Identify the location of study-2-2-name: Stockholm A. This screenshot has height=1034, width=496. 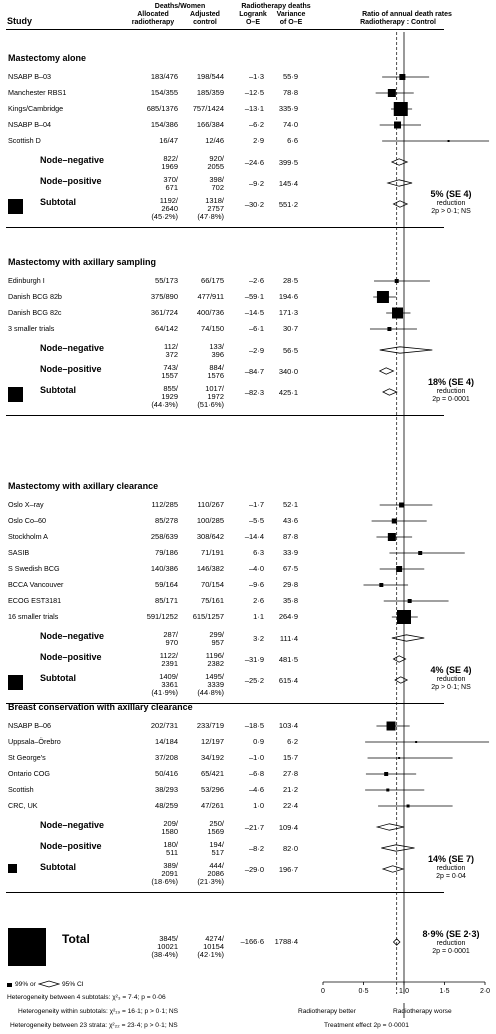
(28, 536).